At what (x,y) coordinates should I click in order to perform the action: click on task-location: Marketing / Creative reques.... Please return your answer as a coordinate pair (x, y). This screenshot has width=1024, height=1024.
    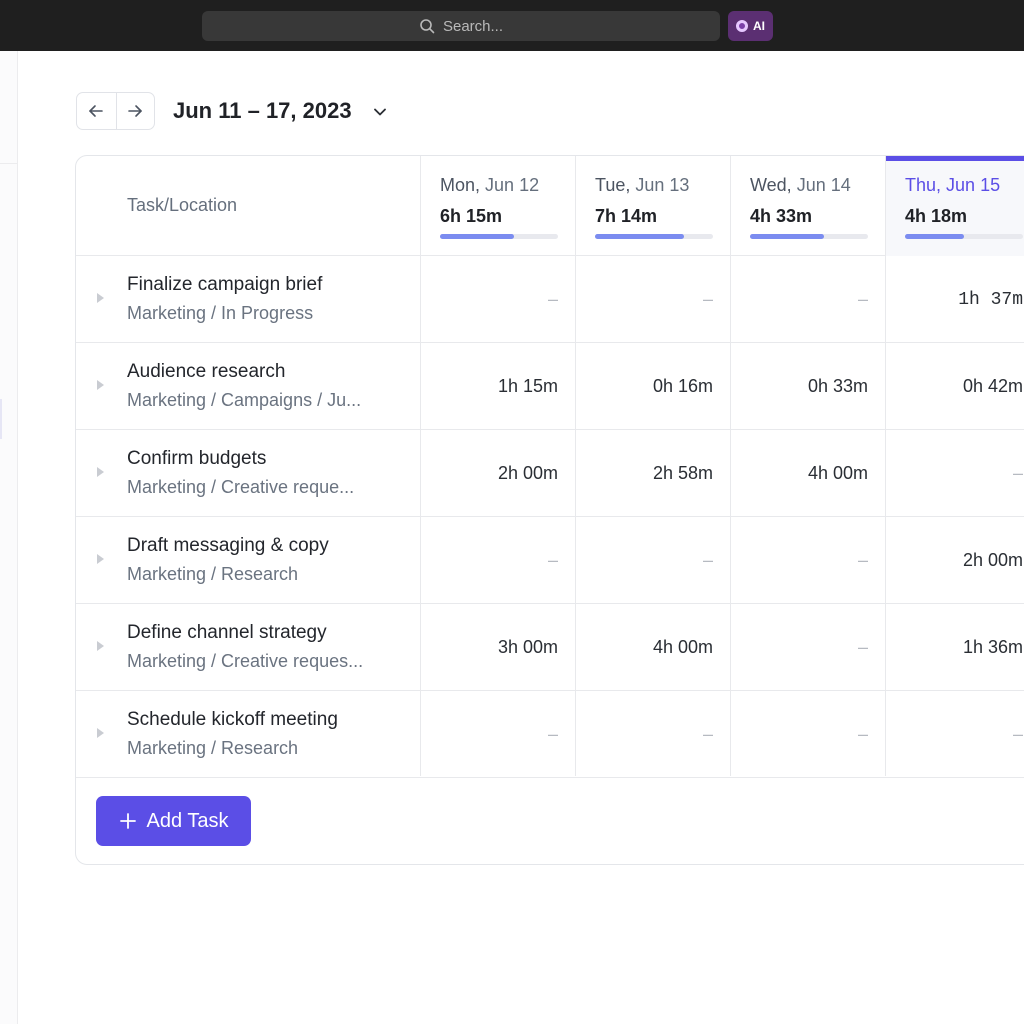
    Looking at the image, I should click on (245, 661).